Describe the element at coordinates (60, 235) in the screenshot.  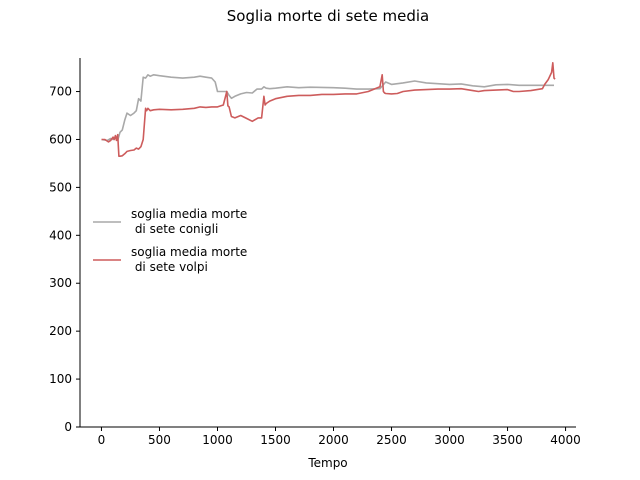
I see `y-tick-label: 400` at that location.